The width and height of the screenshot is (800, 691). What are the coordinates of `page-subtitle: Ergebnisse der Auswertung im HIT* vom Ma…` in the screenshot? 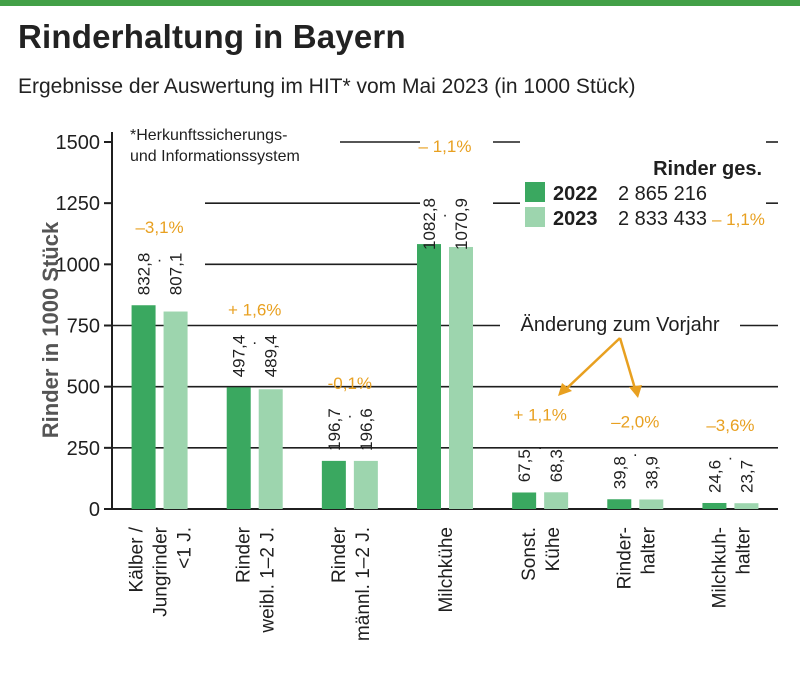 It's located at (327, 86).